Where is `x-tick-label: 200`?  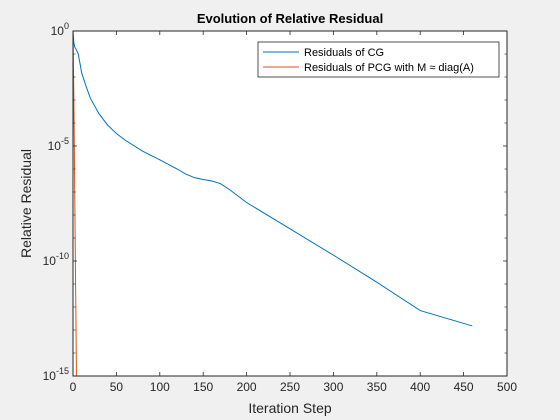 x-tick-label: 200 is located at coordinates (247, 387).